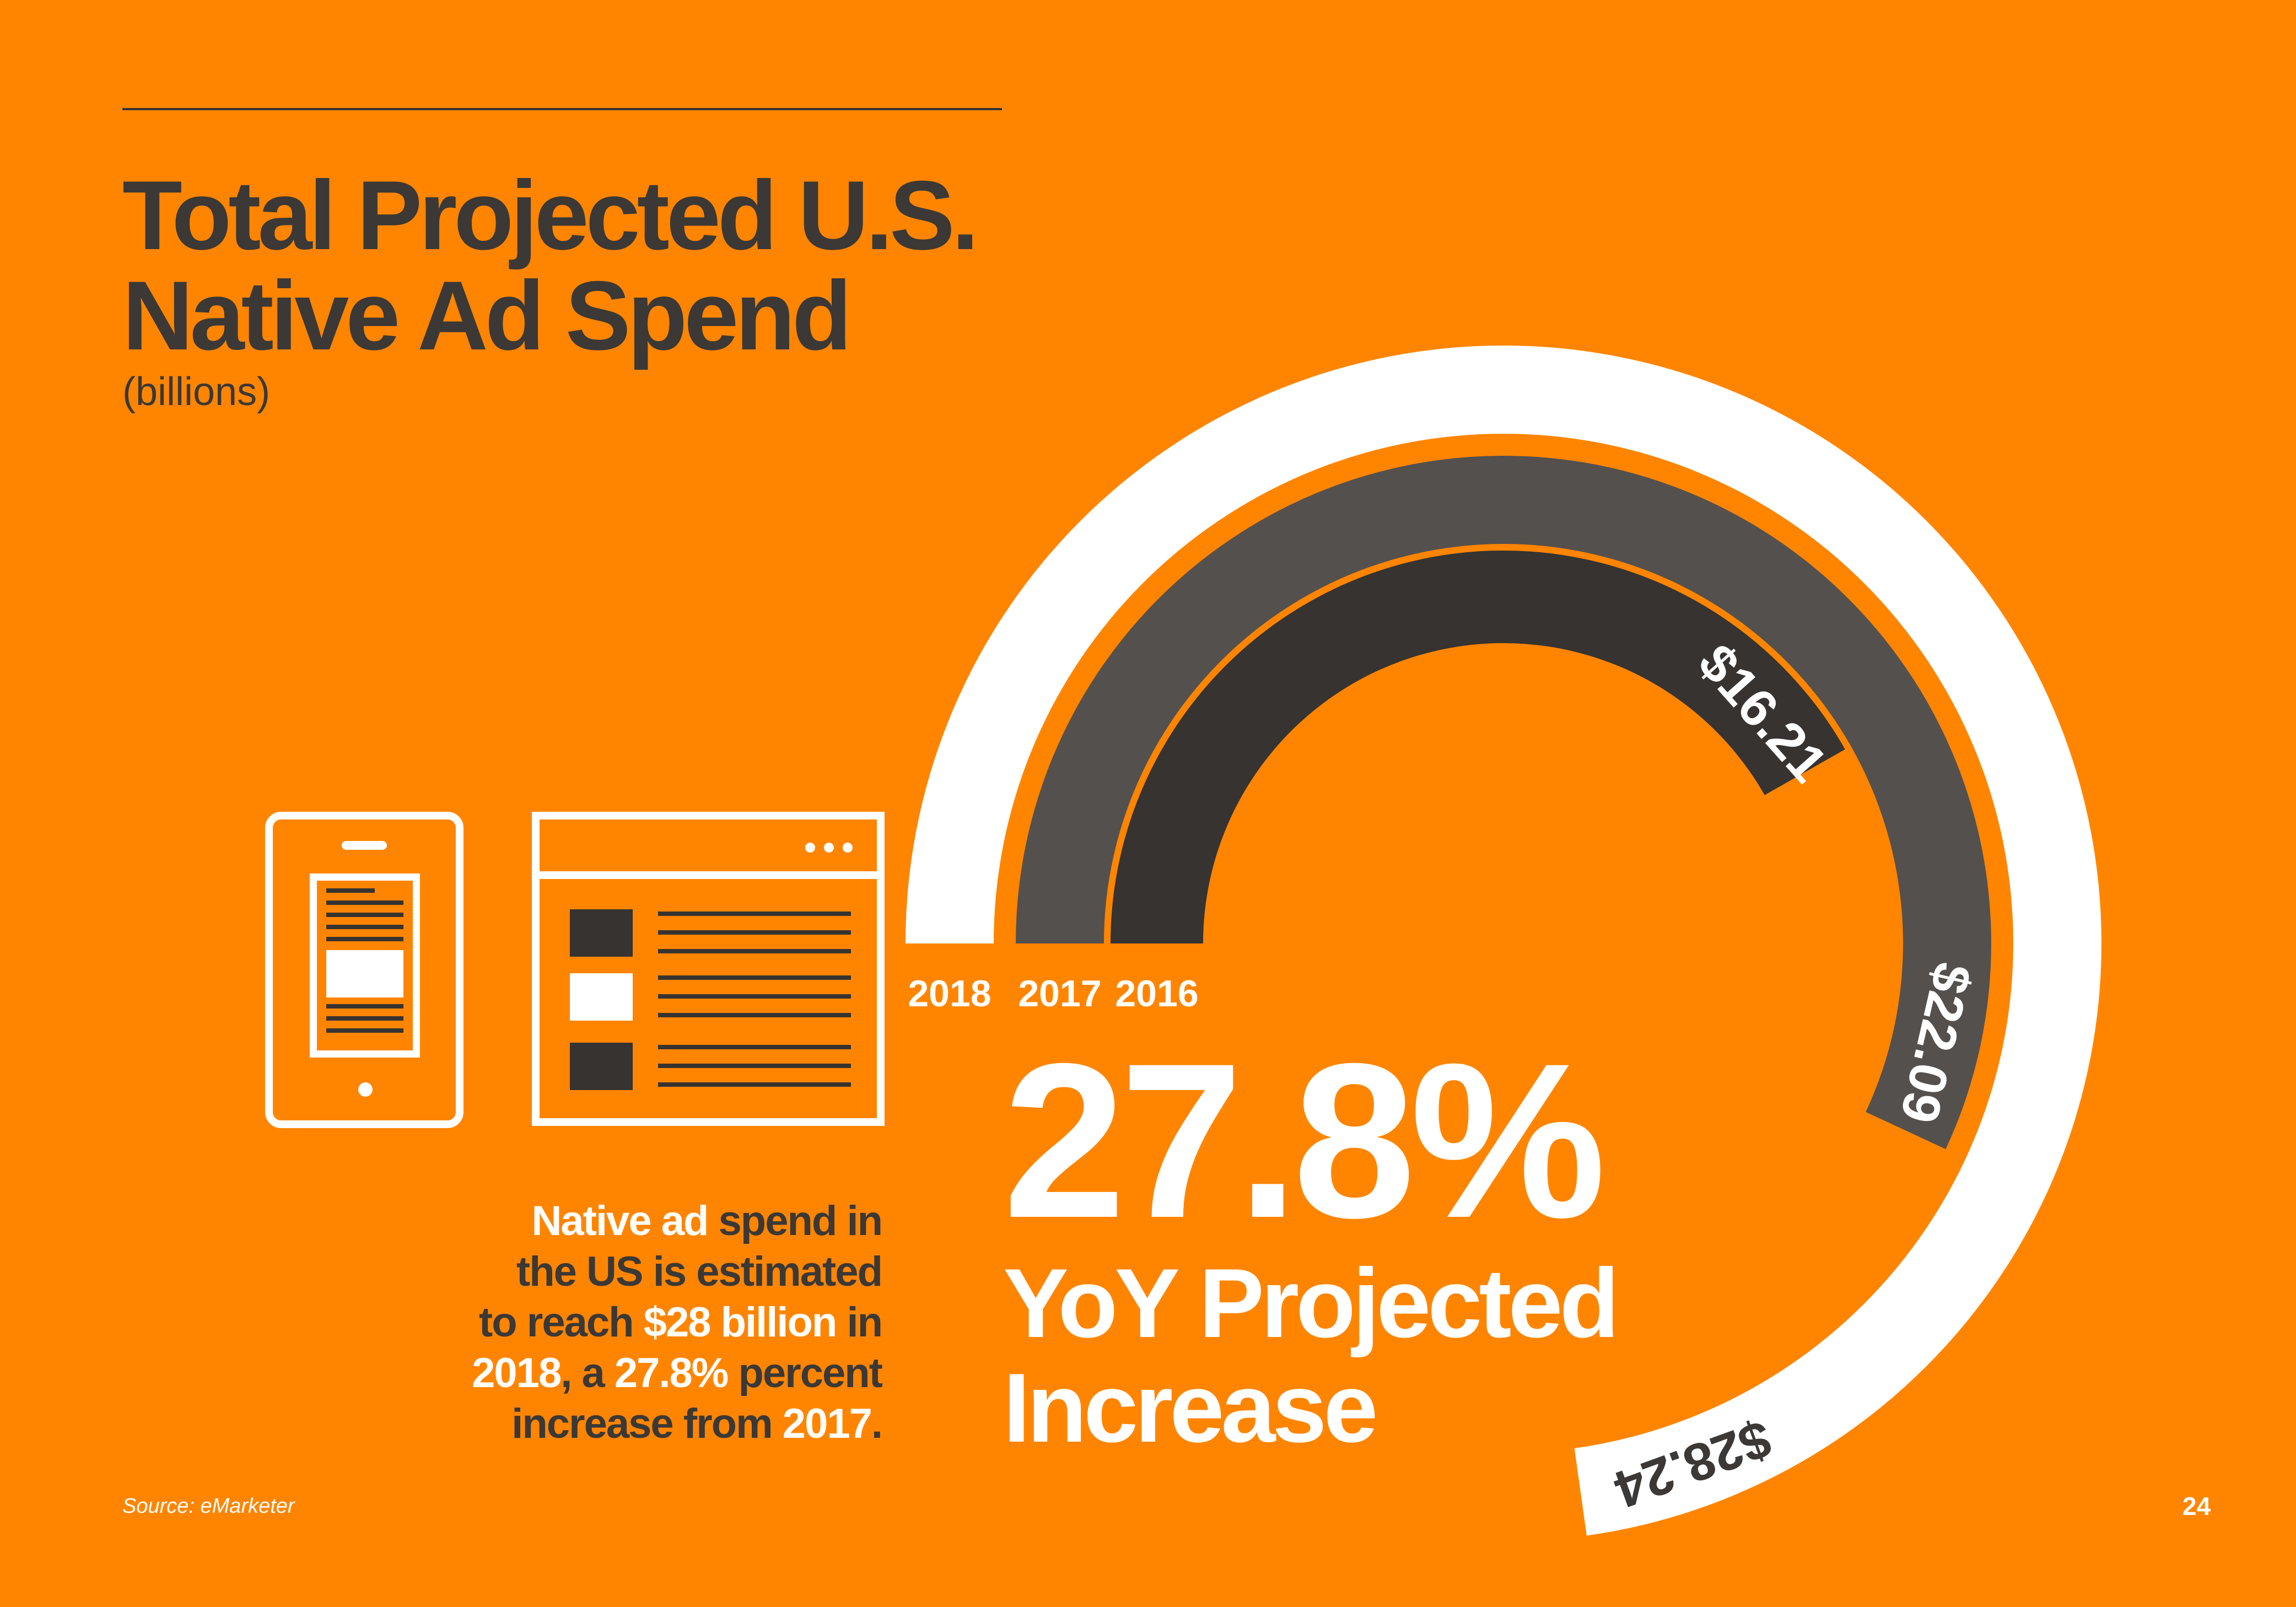 This screenshot has width=2296, height=1607. Describe the element at coordinates (209, 1506) in the screenshot. I see `source-note: Source: eMarketer` at that location.